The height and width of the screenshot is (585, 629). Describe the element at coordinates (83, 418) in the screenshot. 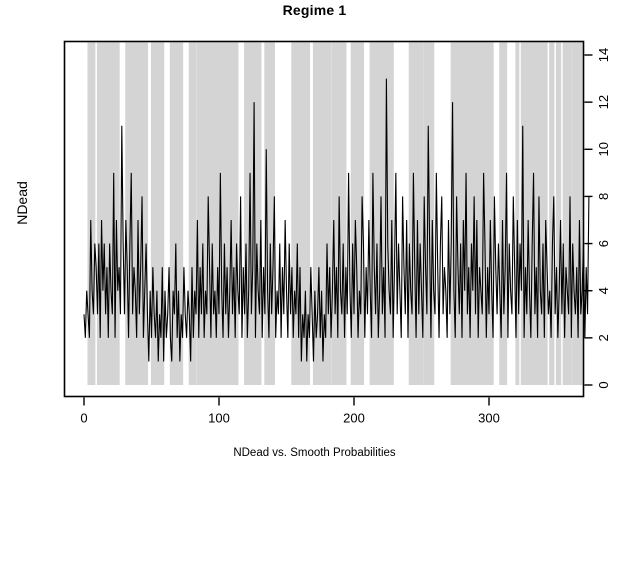

I see `x-axis-tick-label: 0` at that location.